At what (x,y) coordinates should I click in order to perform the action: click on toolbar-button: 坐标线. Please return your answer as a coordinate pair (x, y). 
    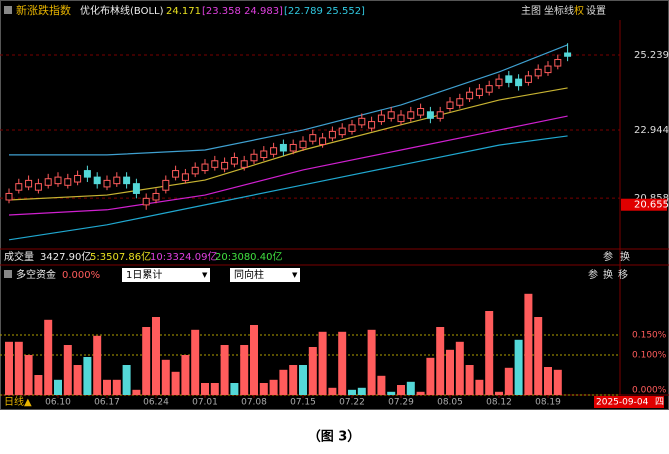
    Looking at the image, I should click on (559, 10).